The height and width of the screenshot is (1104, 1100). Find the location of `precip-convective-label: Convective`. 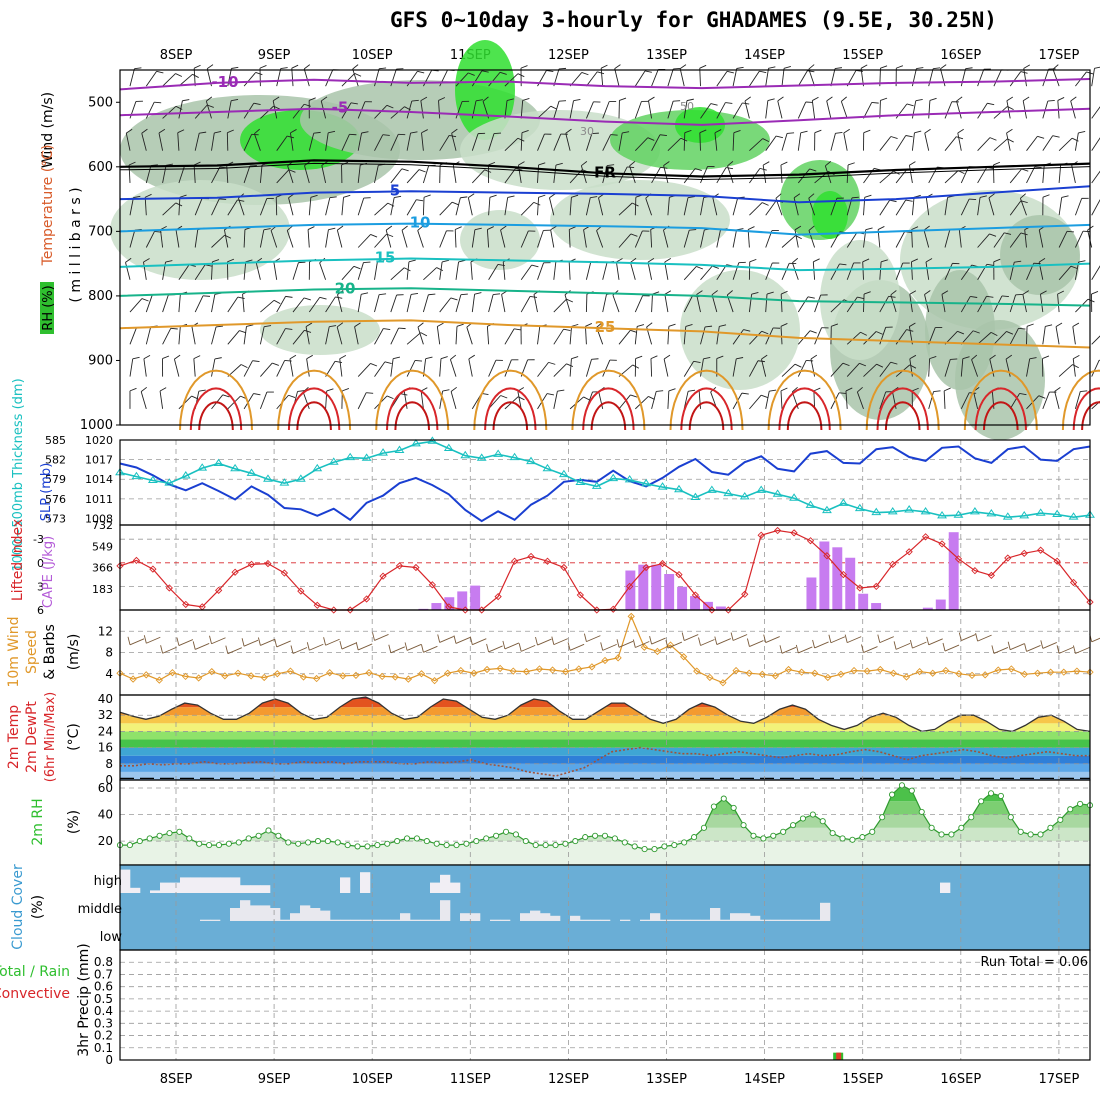

precip-convective-label: Convective is located at coordinates (35, 994).